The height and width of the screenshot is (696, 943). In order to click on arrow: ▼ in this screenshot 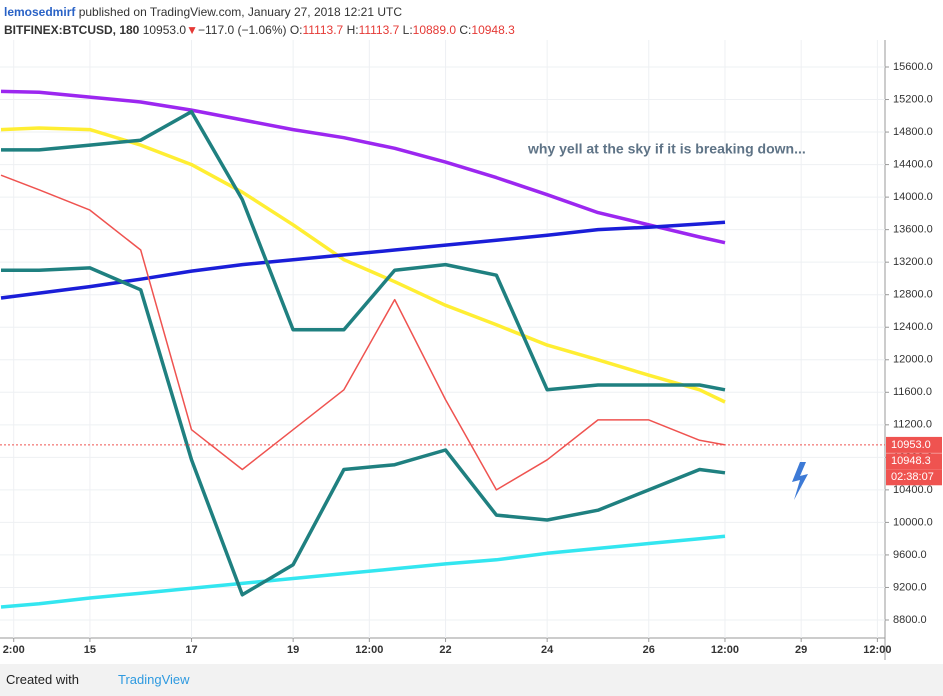, I will do `click(192, 30)`.